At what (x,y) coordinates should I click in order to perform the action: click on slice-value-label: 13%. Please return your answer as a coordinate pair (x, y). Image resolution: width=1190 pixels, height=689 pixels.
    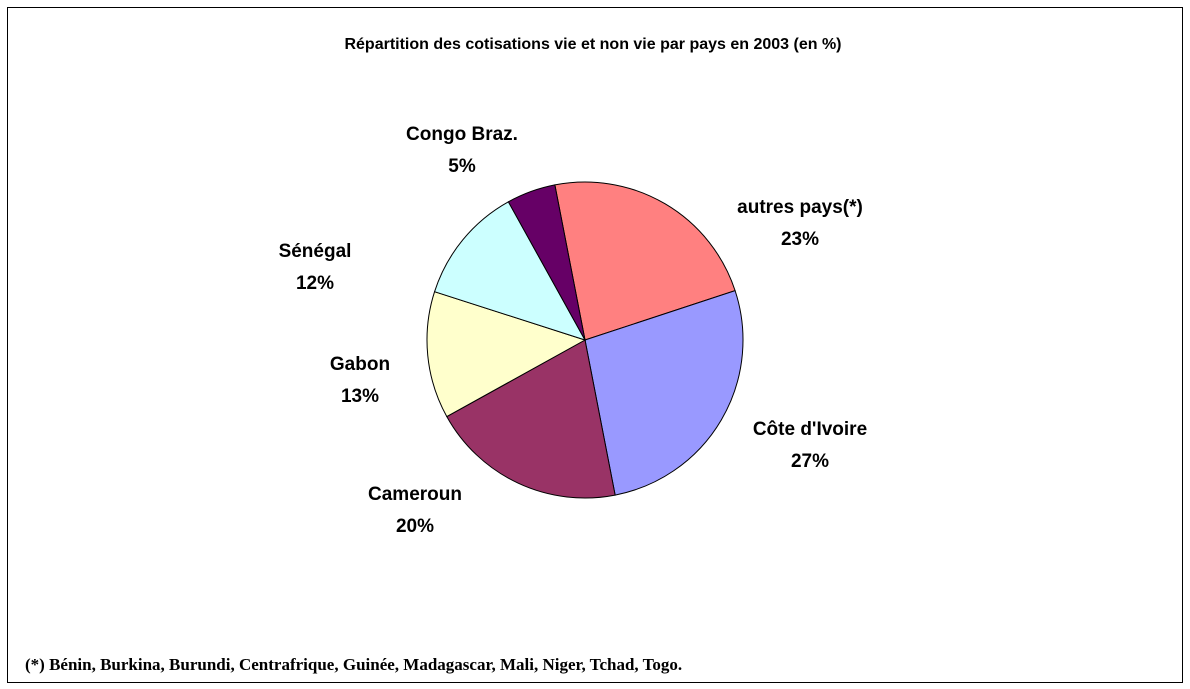
    Looking at the image, I should click on (360, 396).